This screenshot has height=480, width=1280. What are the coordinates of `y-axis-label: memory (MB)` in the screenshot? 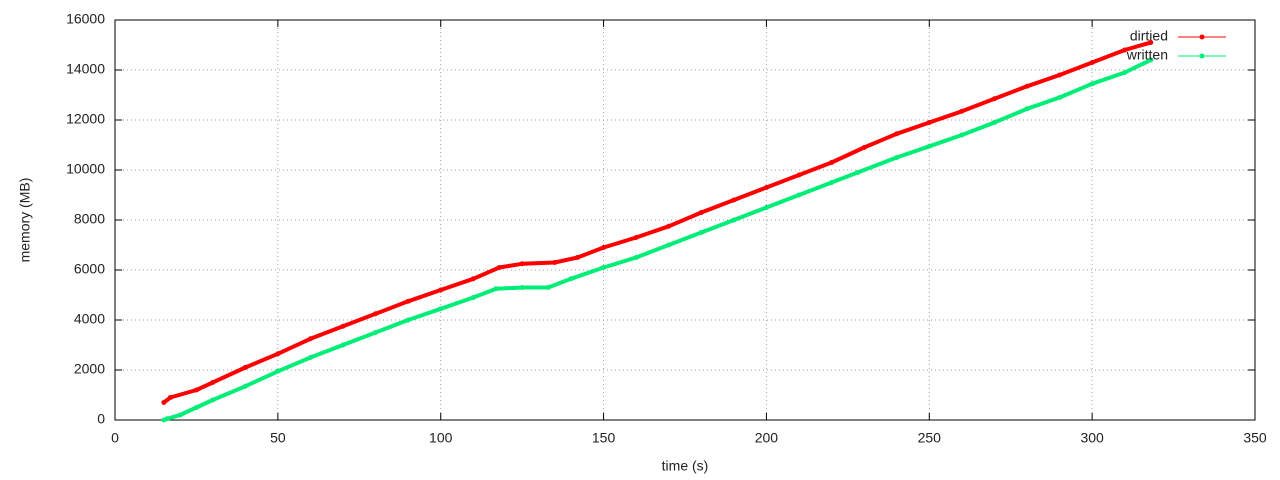 It's located at (25, 220).